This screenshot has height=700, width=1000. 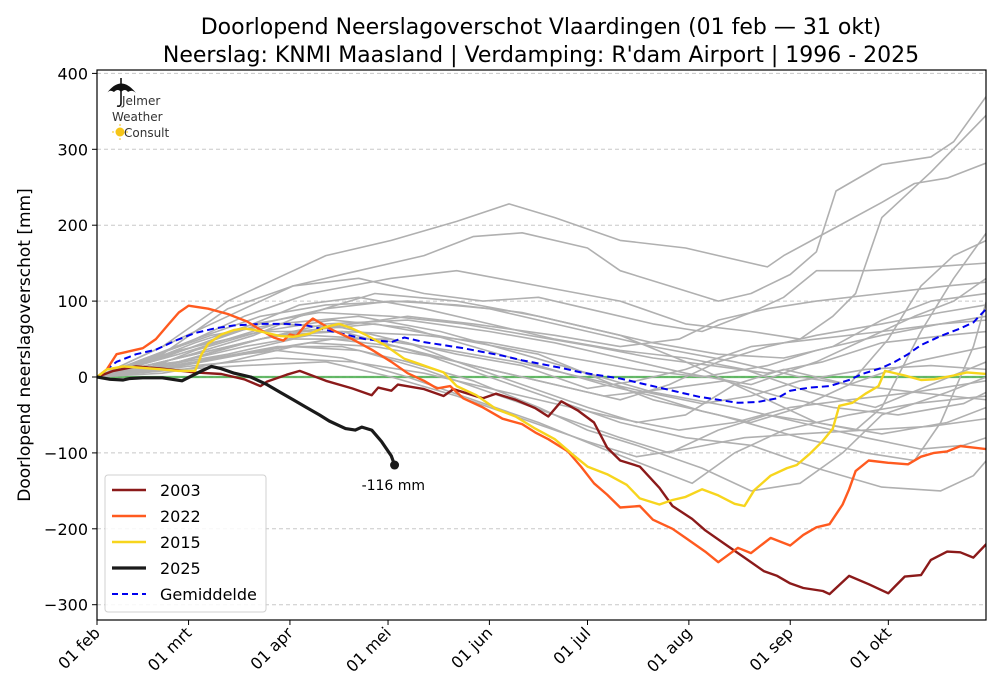 What do you see at coordinates (66, 453) in the screenshot?
I see `y-tick-label: −100` at bounding box center [66, 453].